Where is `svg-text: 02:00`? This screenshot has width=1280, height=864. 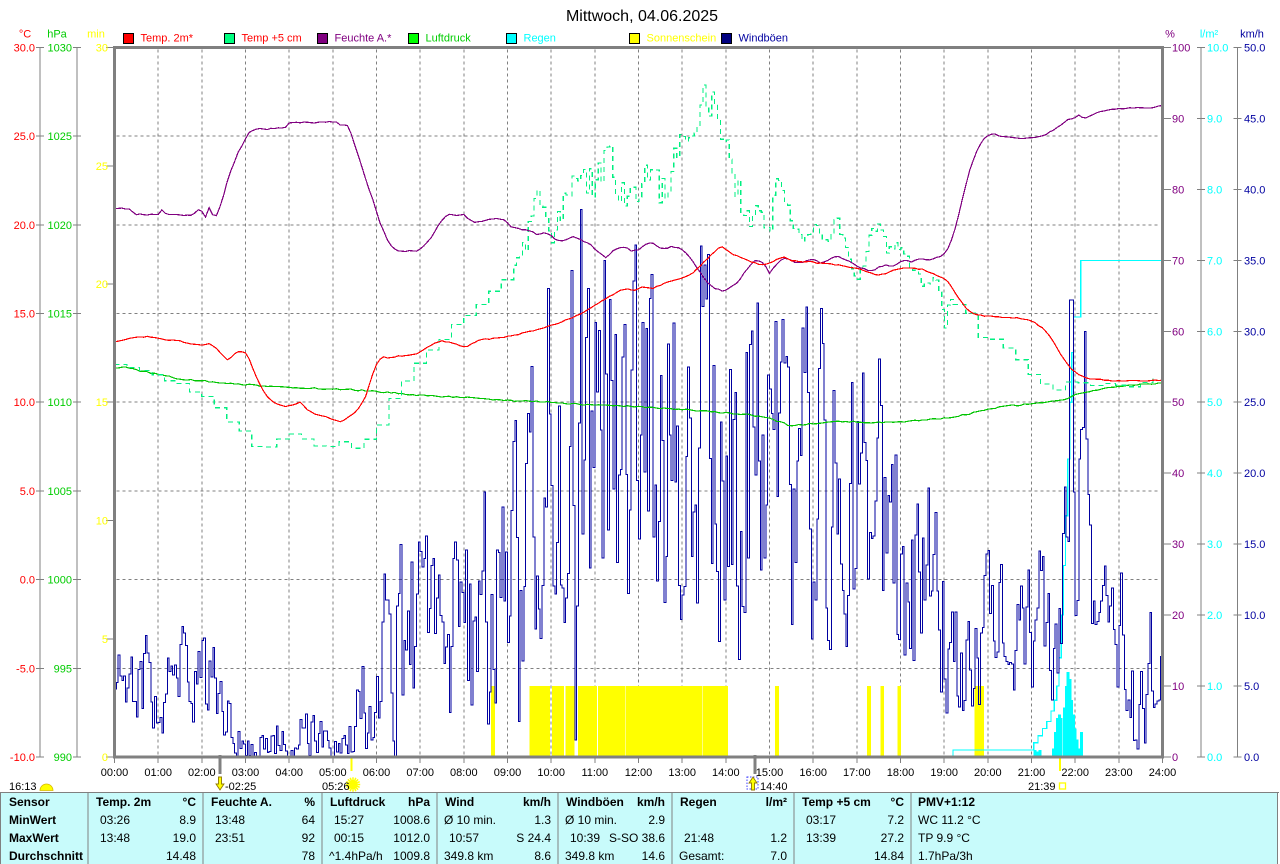
svg-text: 02:00 is located at coordinates (202, 773).